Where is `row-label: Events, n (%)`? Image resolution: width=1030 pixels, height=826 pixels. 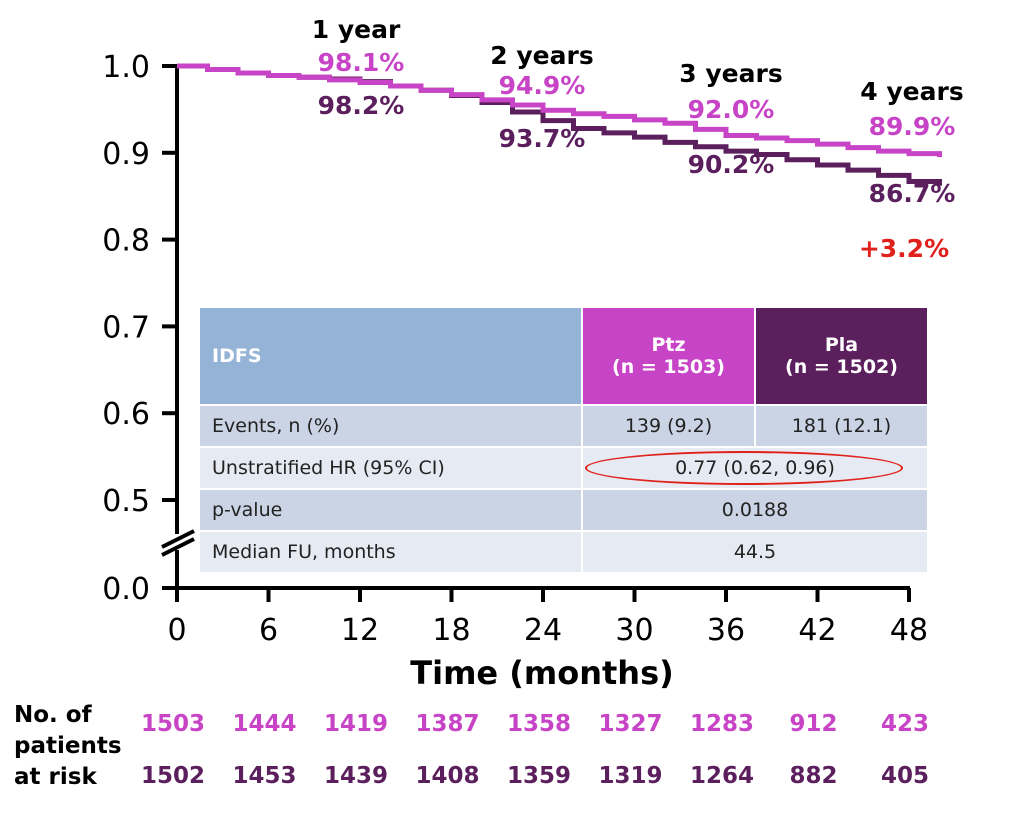 row-label: Events, n (%) is located at coordinates (390, 426).